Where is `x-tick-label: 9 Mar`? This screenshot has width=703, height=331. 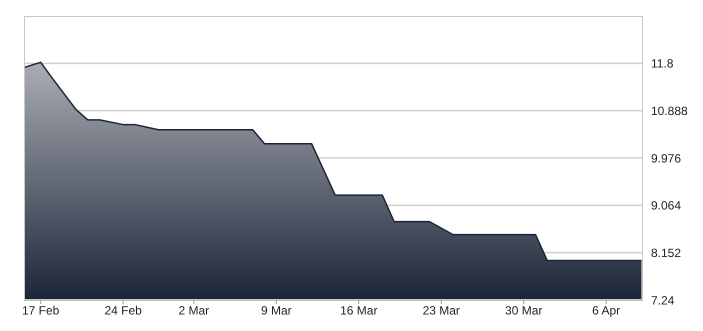 x-tick-label: 9 Mar is located at coordinates (276, 311).